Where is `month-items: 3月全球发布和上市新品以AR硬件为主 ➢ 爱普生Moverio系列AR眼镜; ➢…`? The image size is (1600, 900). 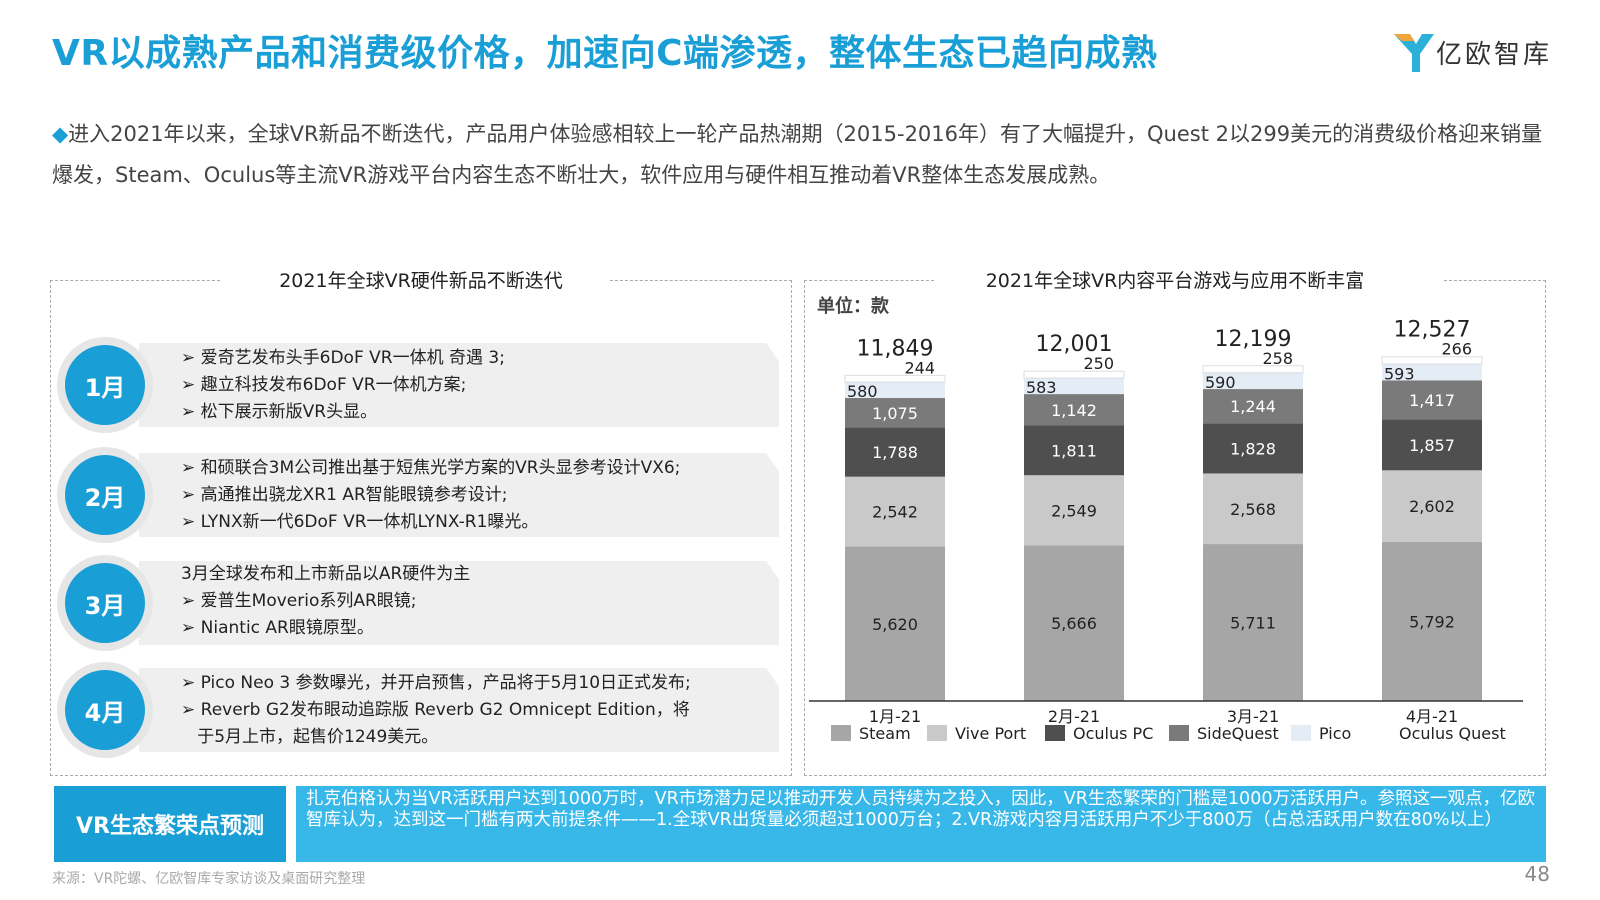
month-items: 3月全球发布和上市新品以AR硬件为主 ➢ 爱普生Moverio系列AR眼镜; ➢… is located at coordinates (476, 601).